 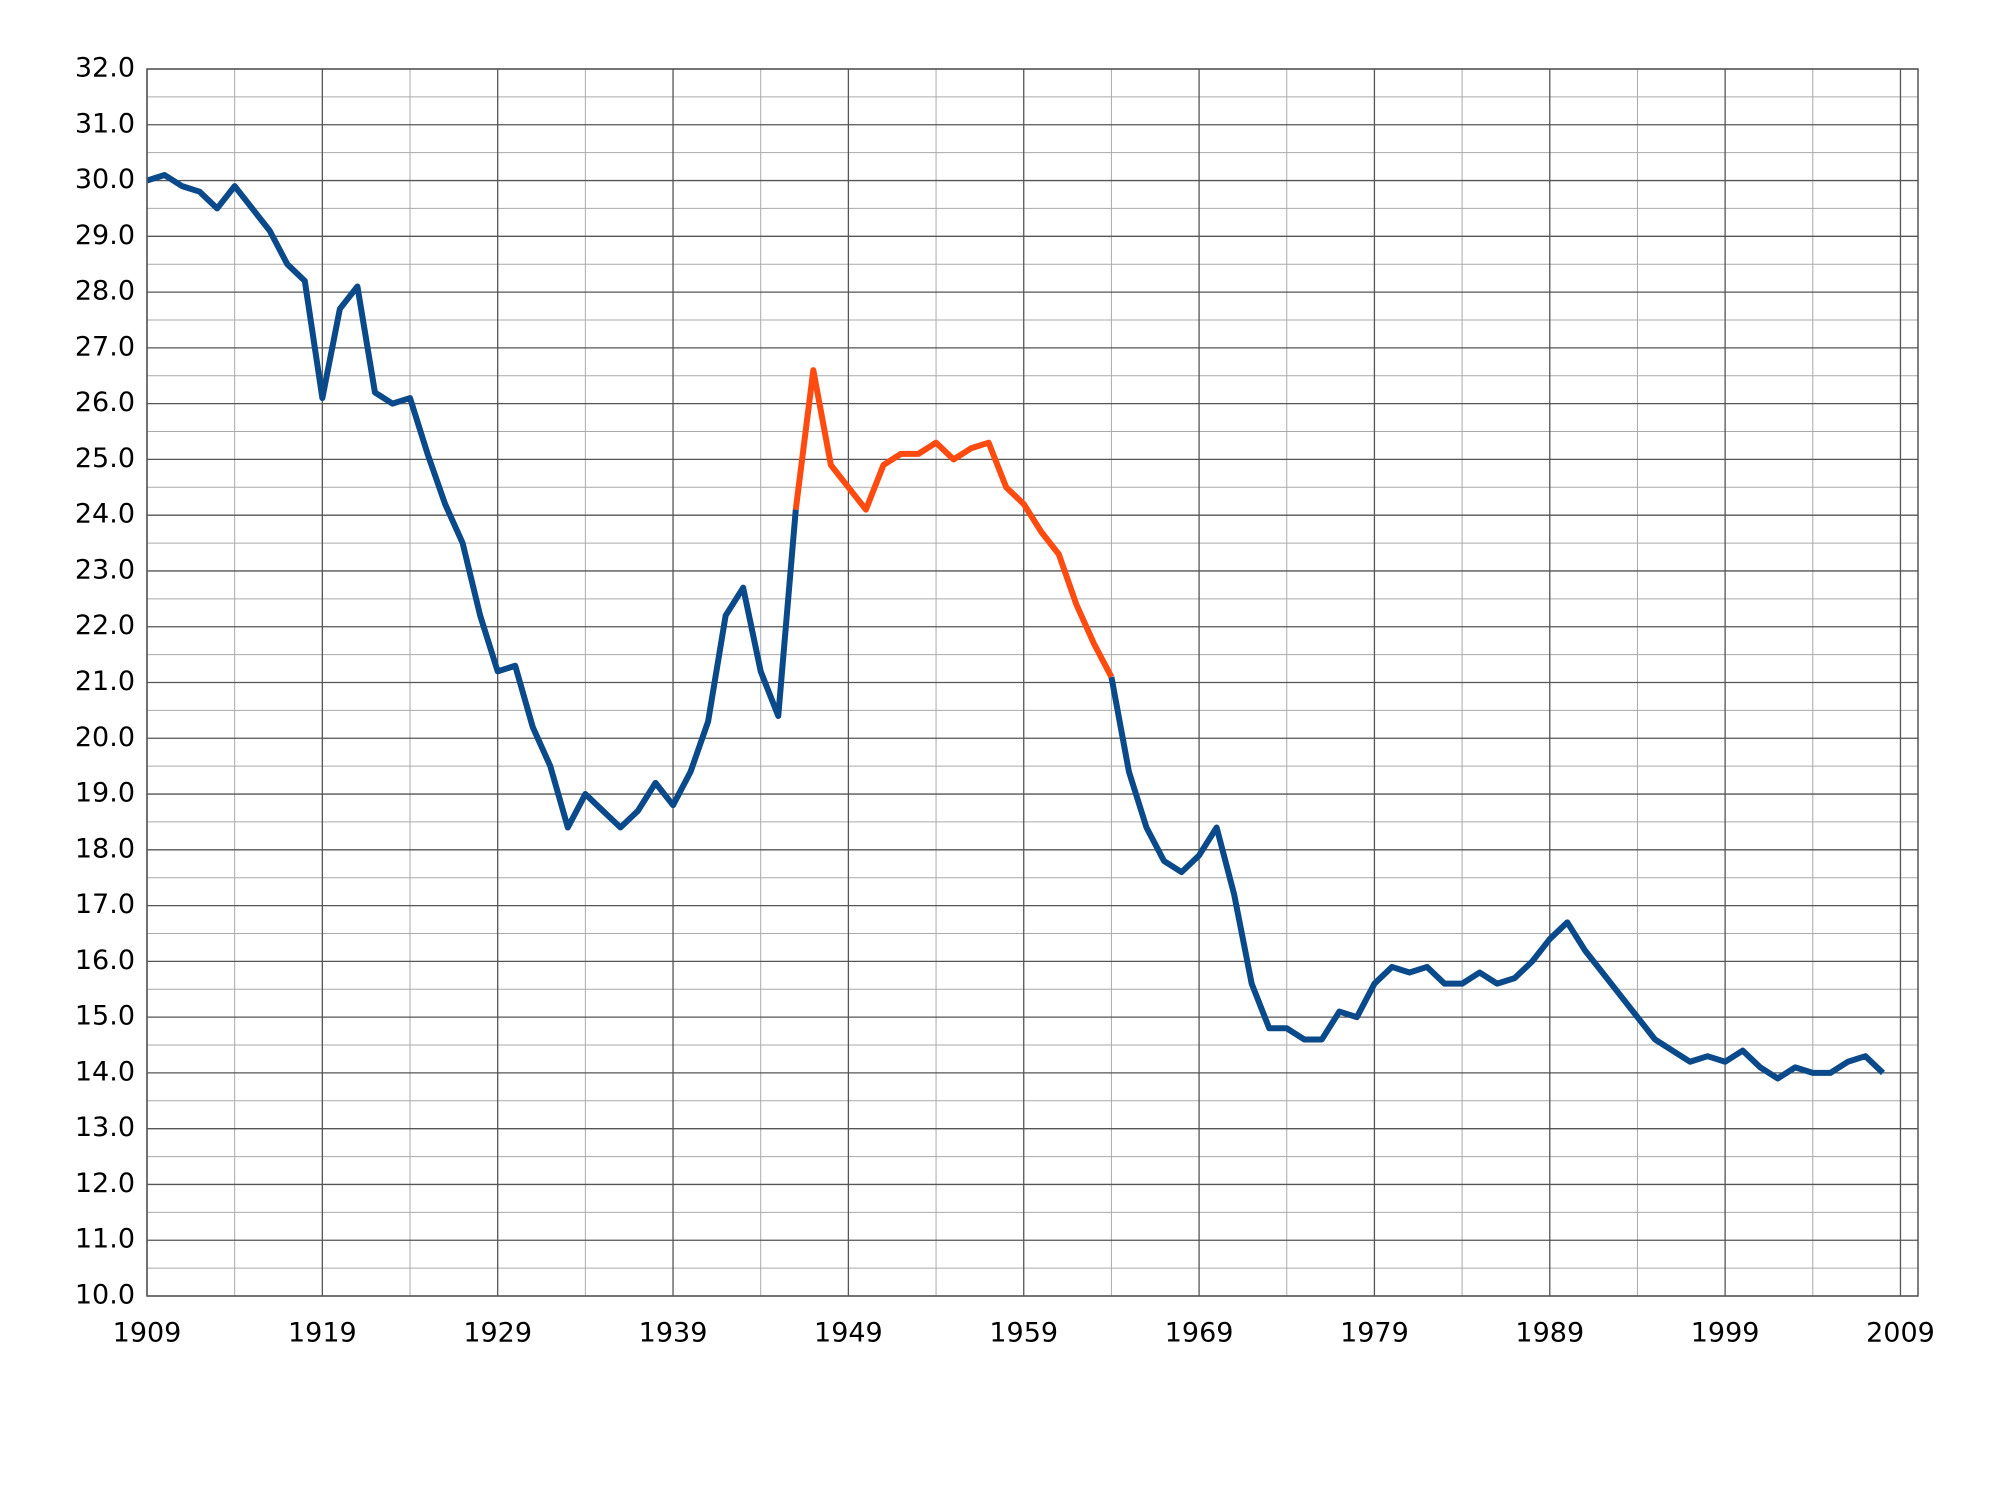 I want to click on y-tick-label: 18.0, so click(x=105, y=848).